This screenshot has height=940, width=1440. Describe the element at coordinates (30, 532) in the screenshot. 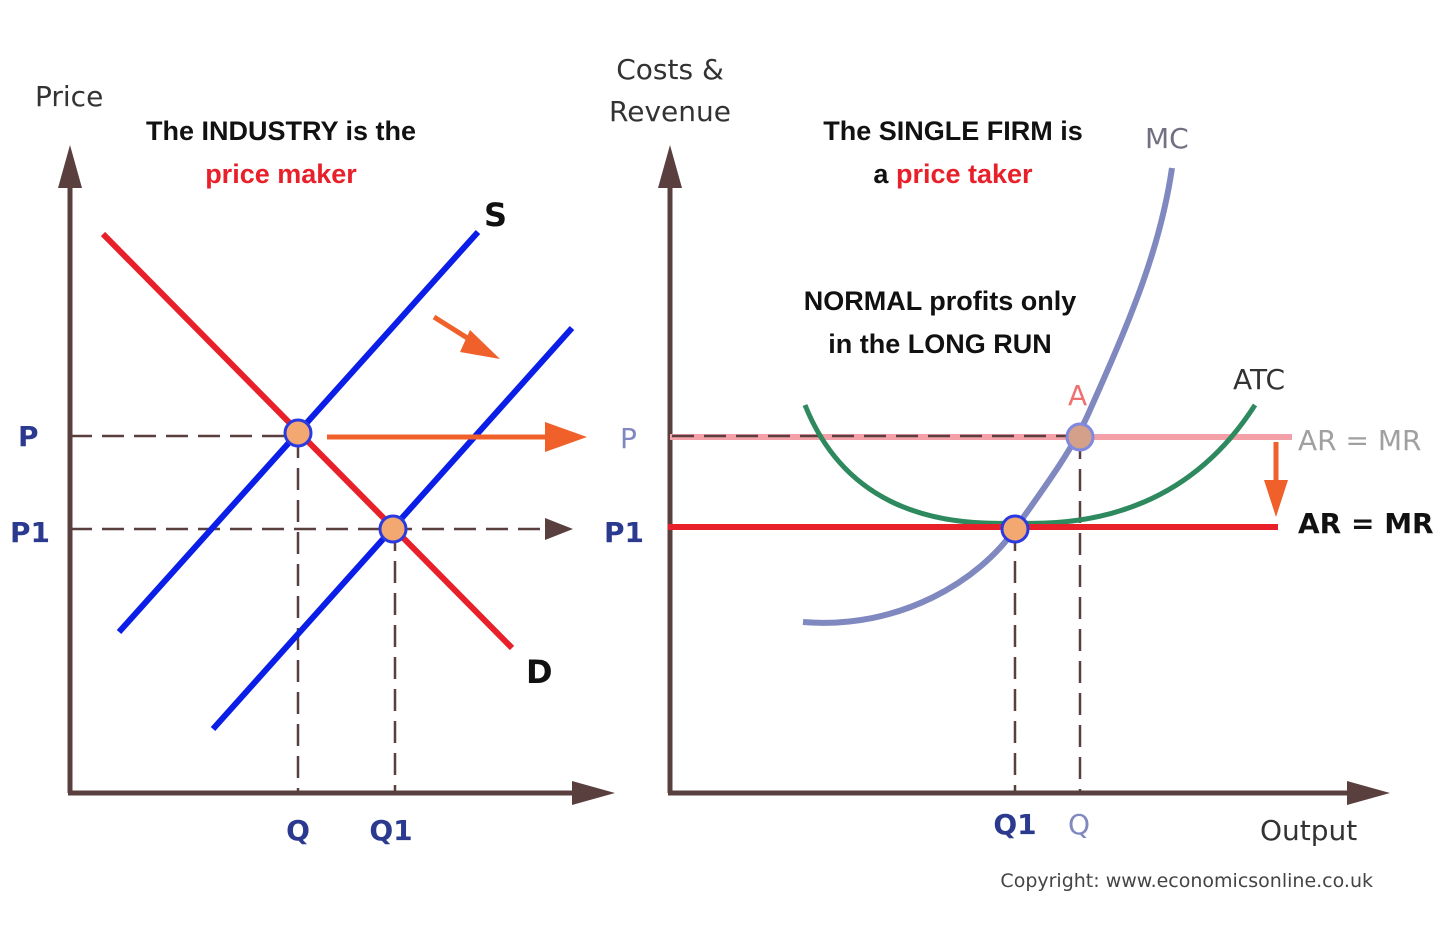

I see `left-tick-p1: P1` at that location.